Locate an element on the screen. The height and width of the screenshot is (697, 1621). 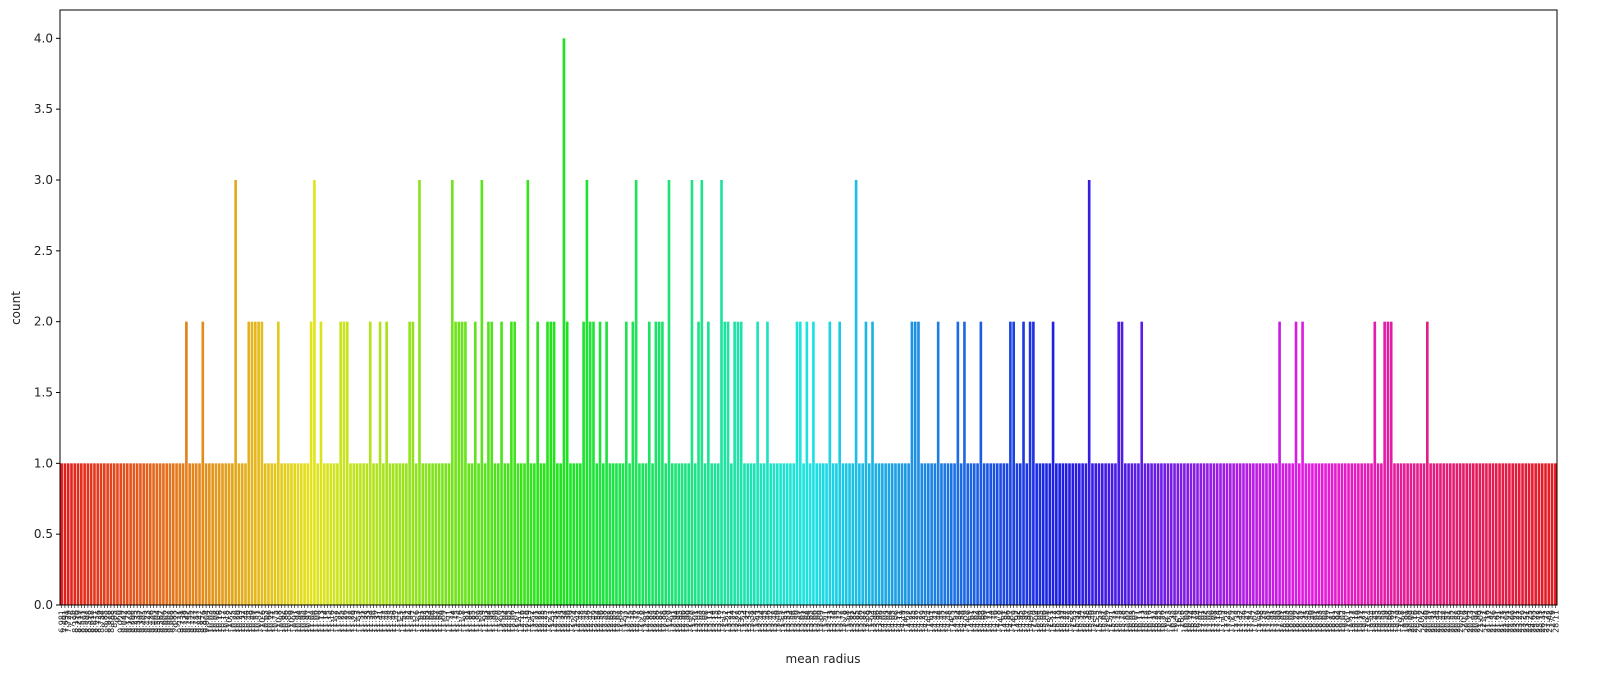
x-tick-label: 16.26 is located at coordinates (1161, 621).